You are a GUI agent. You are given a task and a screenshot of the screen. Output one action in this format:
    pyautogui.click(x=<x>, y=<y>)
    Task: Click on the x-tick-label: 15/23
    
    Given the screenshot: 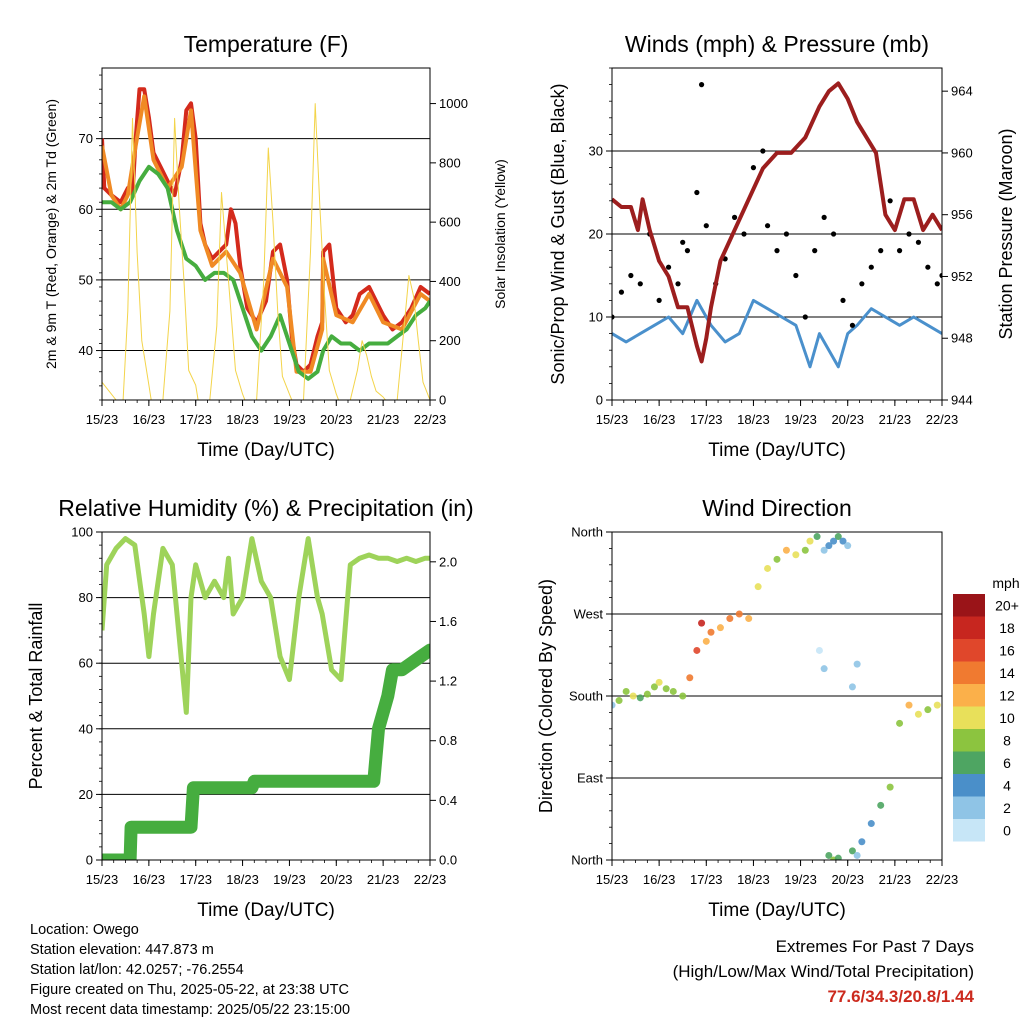 What is the action you would take?
    pyautogui.click(x=102, y=419)
    